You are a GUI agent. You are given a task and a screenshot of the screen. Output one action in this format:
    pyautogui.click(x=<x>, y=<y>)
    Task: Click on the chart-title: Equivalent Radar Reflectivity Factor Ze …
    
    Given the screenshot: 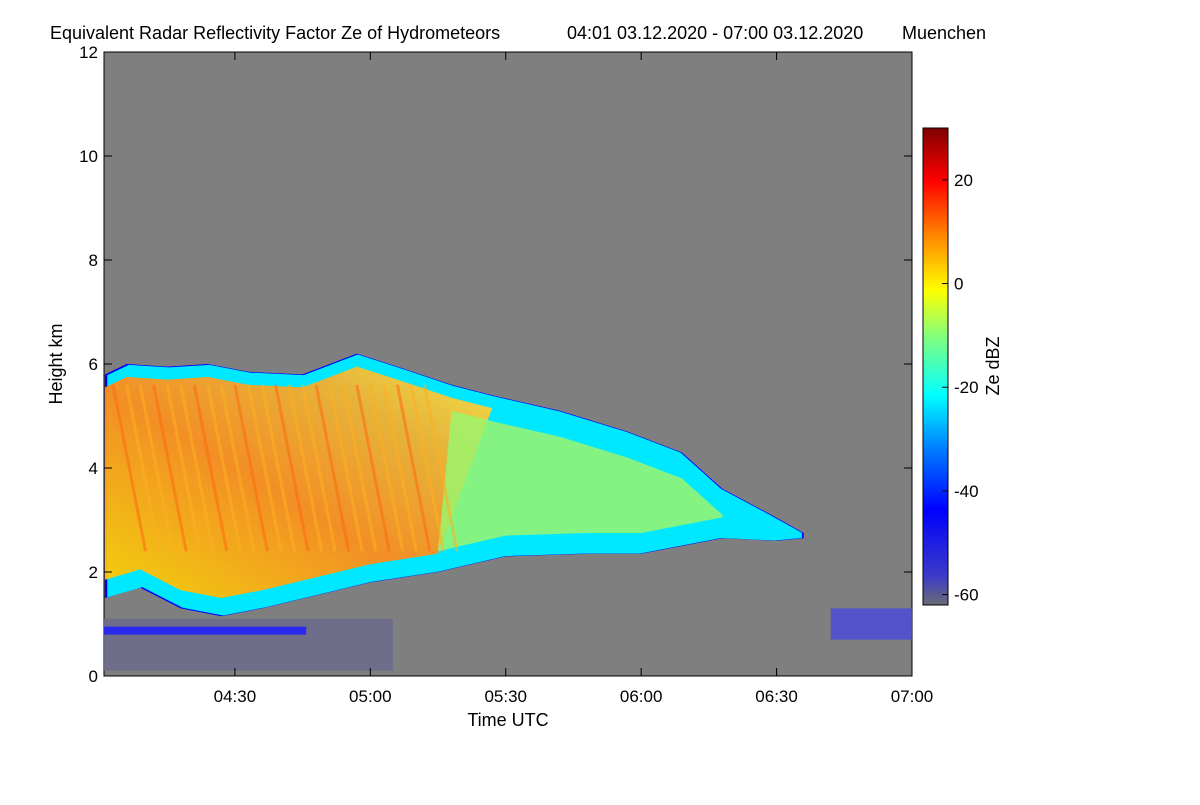 What is the action you would take?
    pyautogui.click(x=275, y=33)
    